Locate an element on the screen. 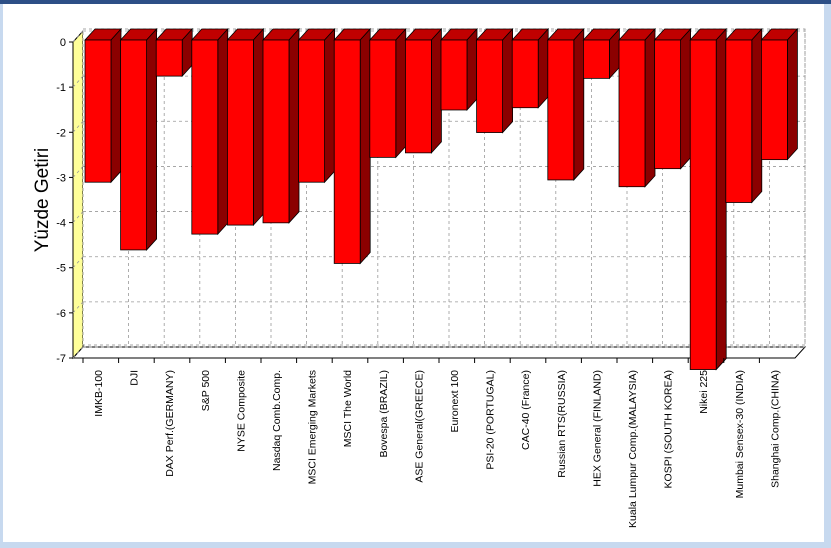 The height and width of the screenshot is (548, 831). window-top-border is located at coordinates (415, 2).